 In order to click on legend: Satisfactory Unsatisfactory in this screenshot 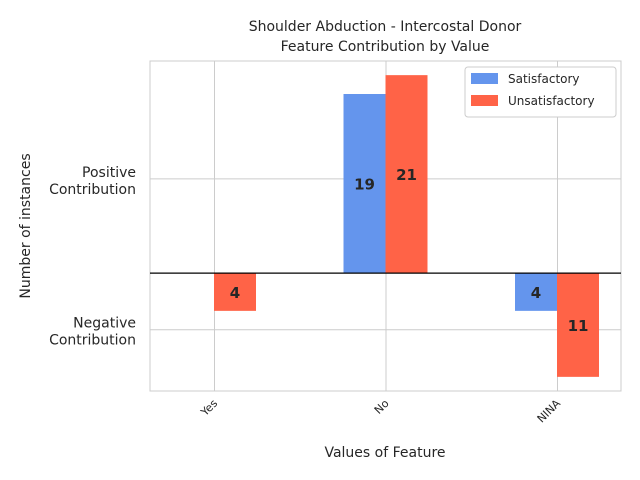, I will do `click(540, 92)`.